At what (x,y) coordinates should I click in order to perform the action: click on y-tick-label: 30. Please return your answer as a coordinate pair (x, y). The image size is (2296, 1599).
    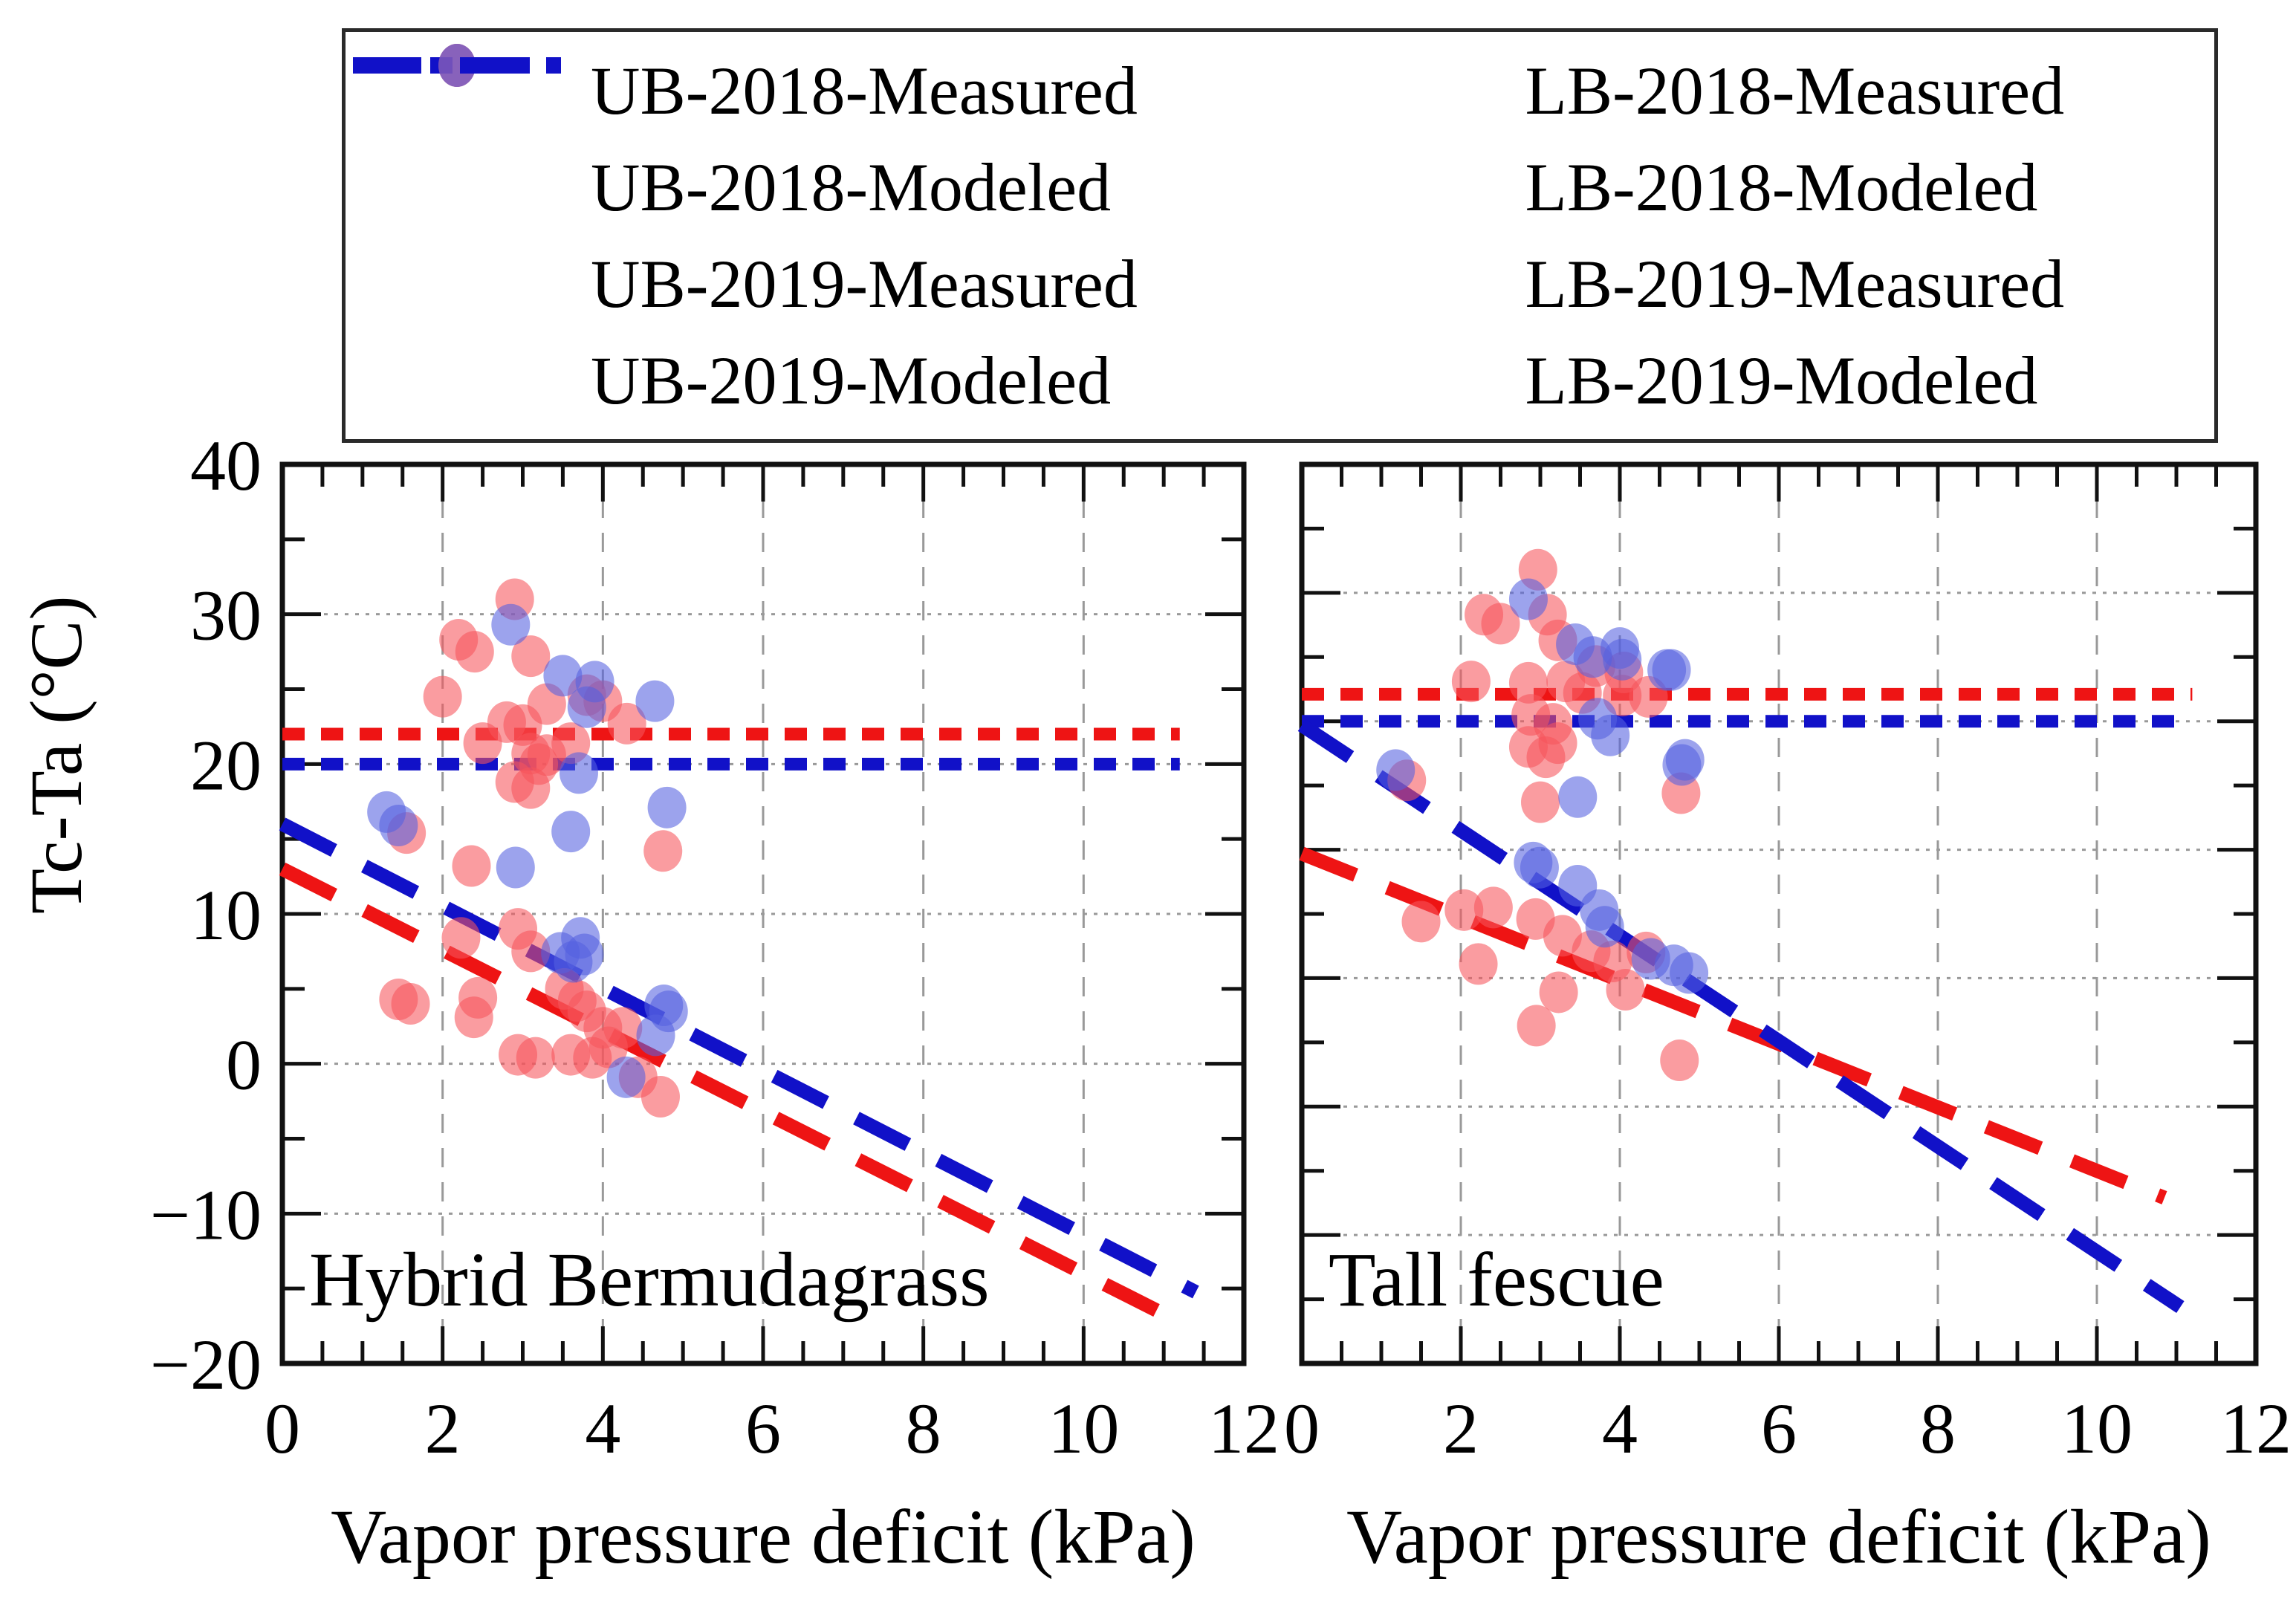
    Looking at the image, I should click on (226, 615).